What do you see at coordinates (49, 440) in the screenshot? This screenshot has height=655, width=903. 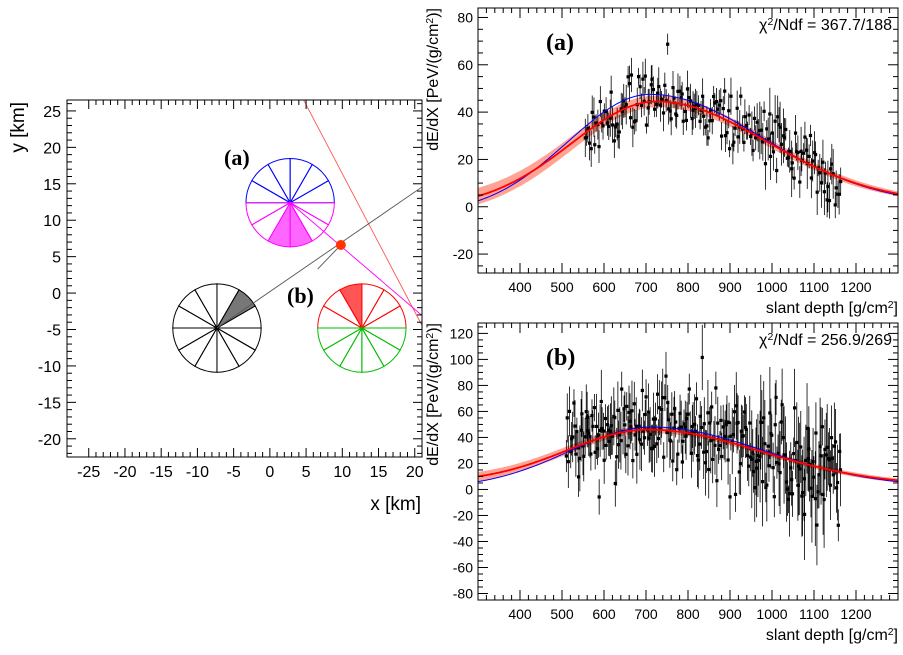 I see `map-ytick-label: -20` at bounding box center [49, 440].